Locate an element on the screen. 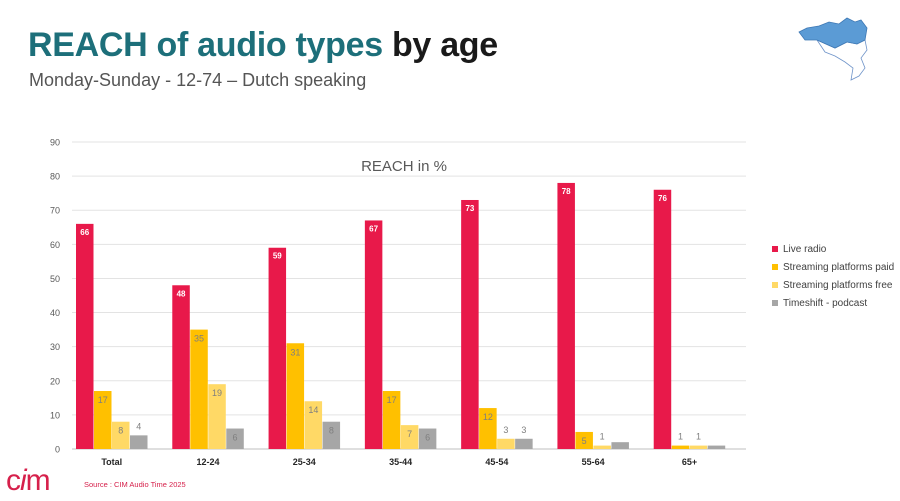 This screenshot has width=900, height=501. data-label: 4 is located at coordinates (138, 426).